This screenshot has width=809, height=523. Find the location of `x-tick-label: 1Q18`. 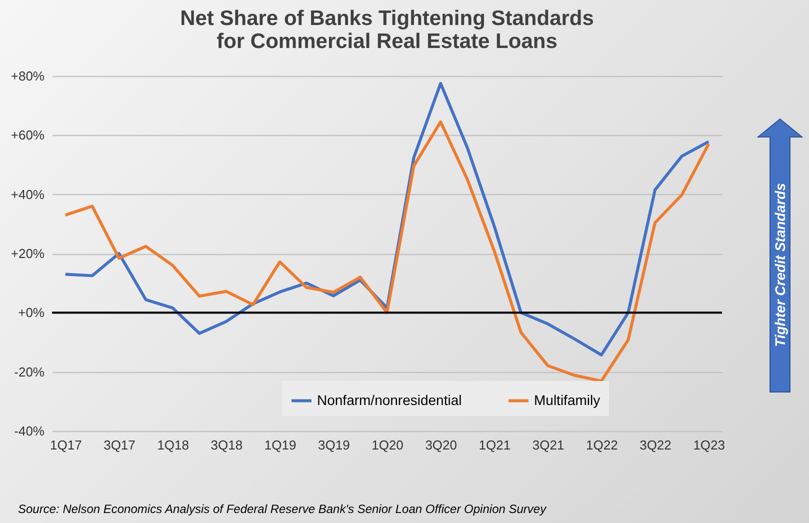

x-tick-label: 1Q18 is located at coordinates (173, 445).